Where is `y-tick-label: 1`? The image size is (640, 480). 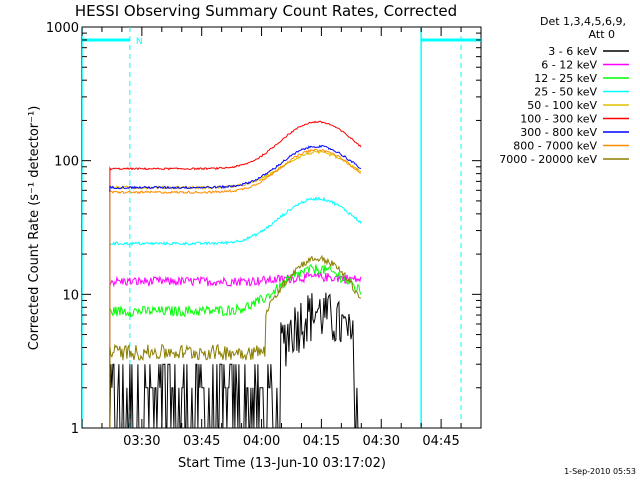 y-tick-label: 1 is located at coordinates (75, 429).